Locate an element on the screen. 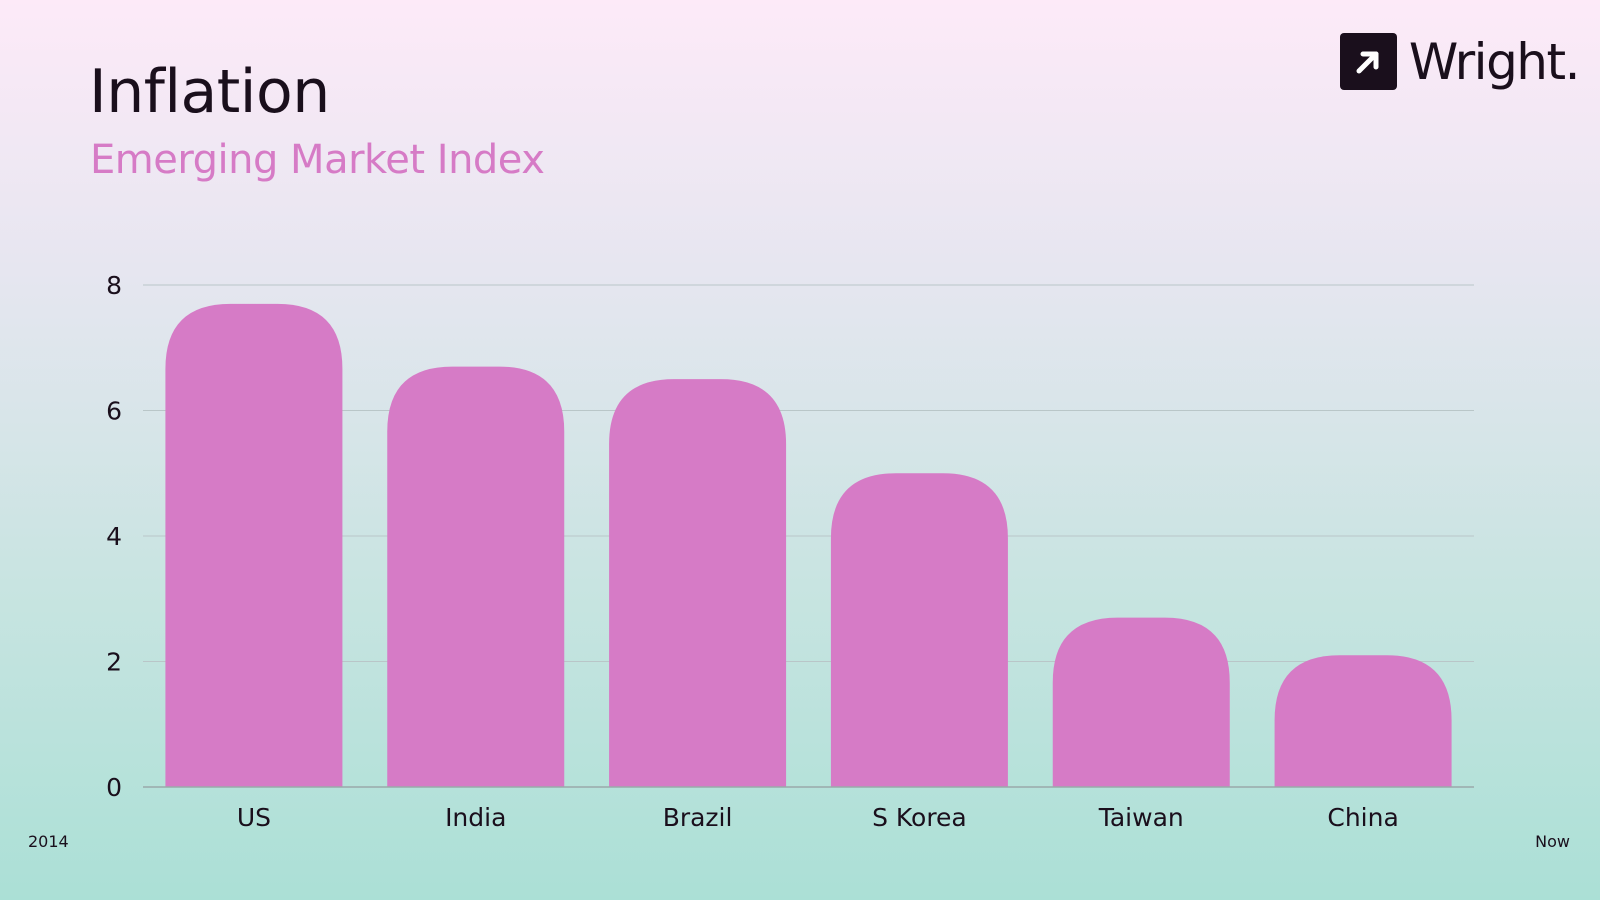  bar-taiwan is located at coordinates (1141, 702).